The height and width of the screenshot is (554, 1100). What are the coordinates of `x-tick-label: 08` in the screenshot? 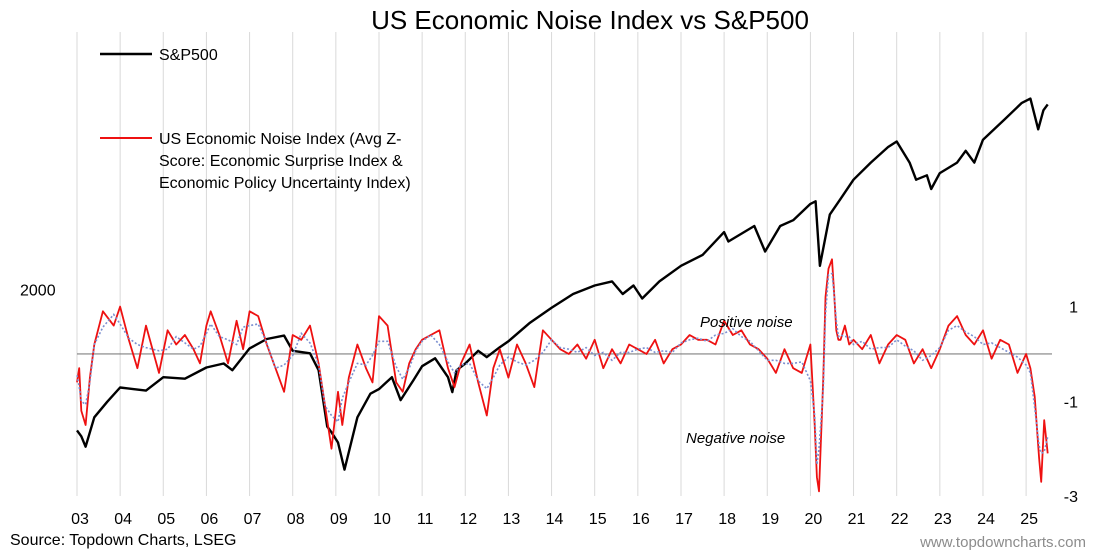 It's located at (296, 519).